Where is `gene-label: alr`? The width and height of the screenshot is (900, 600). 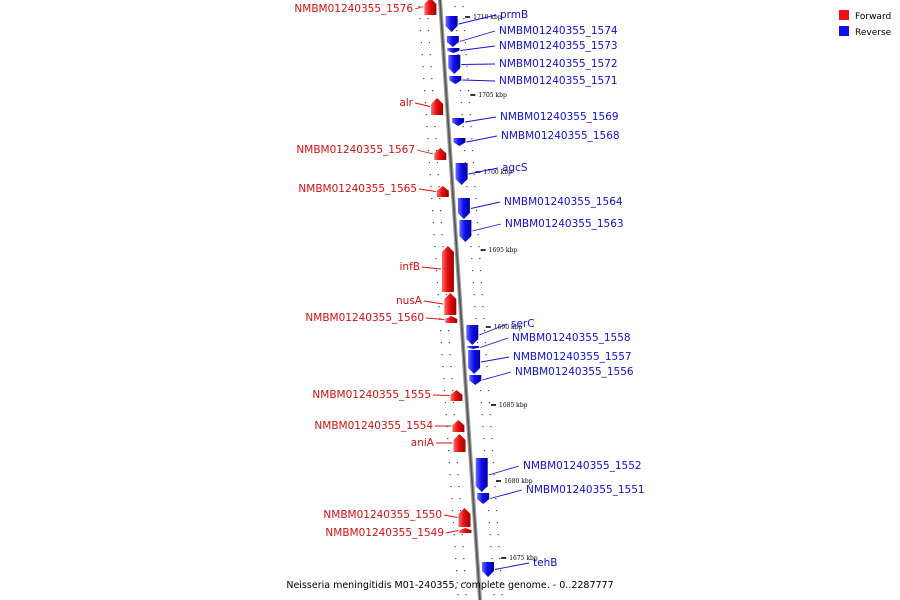 gene-label: alr is located at coordinates (406, 103).